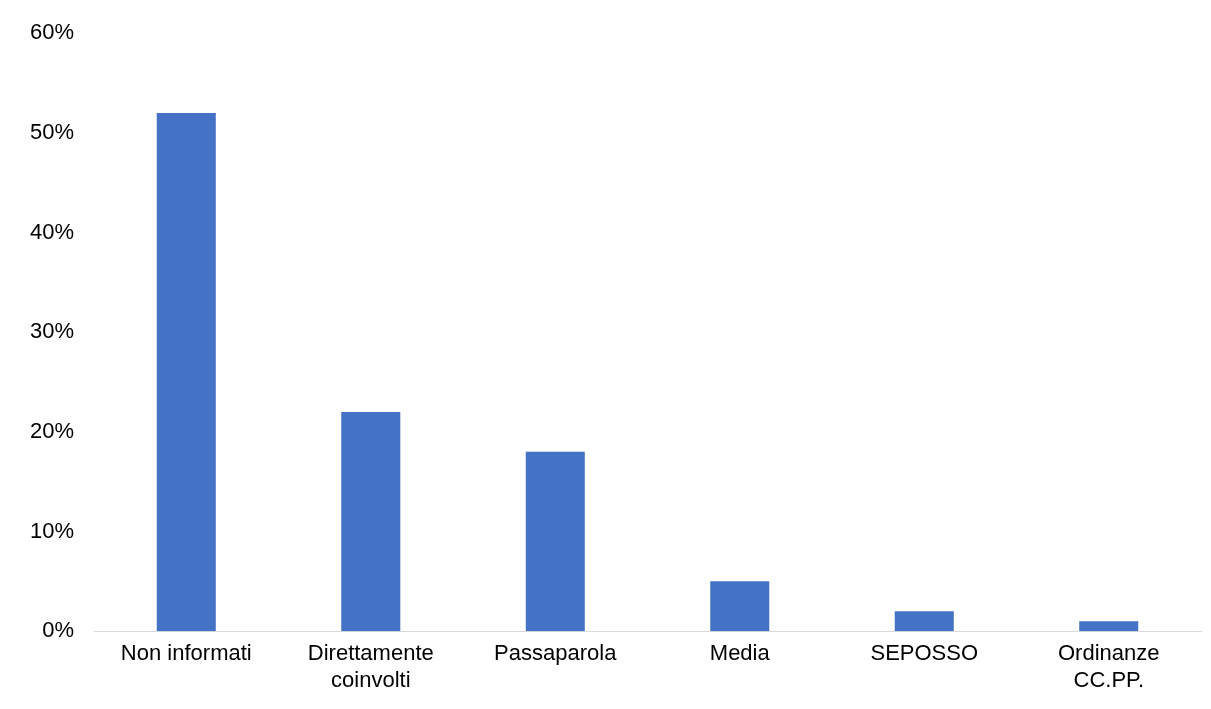 Image resolution: width=1211 pixels, height=709 pixels. I want to click on y-tick-label: 20%, so click(52, 430).